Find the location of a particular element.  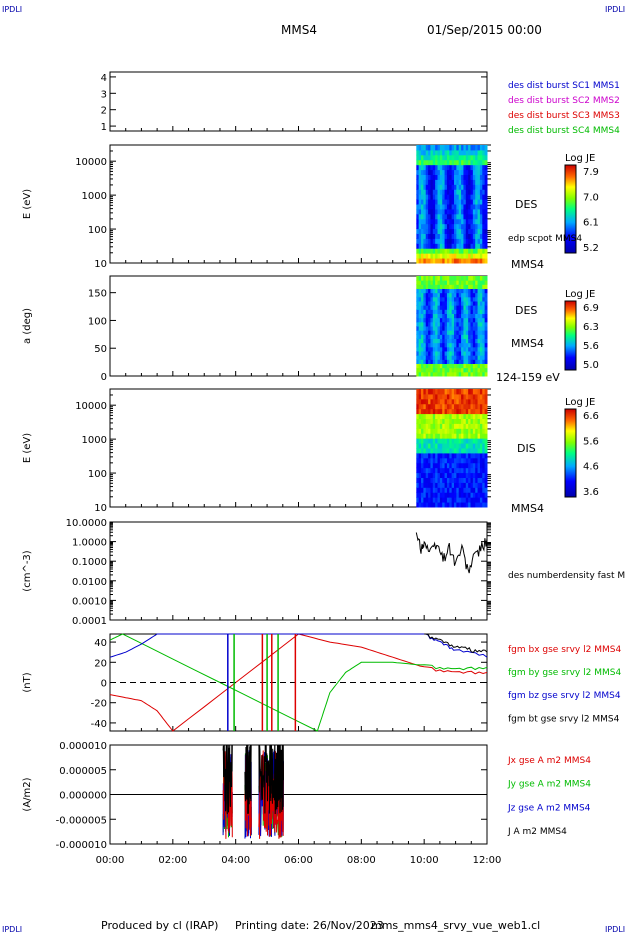

corner-tag-bottom-left: IPDLI is located at coordinates (12, 929).